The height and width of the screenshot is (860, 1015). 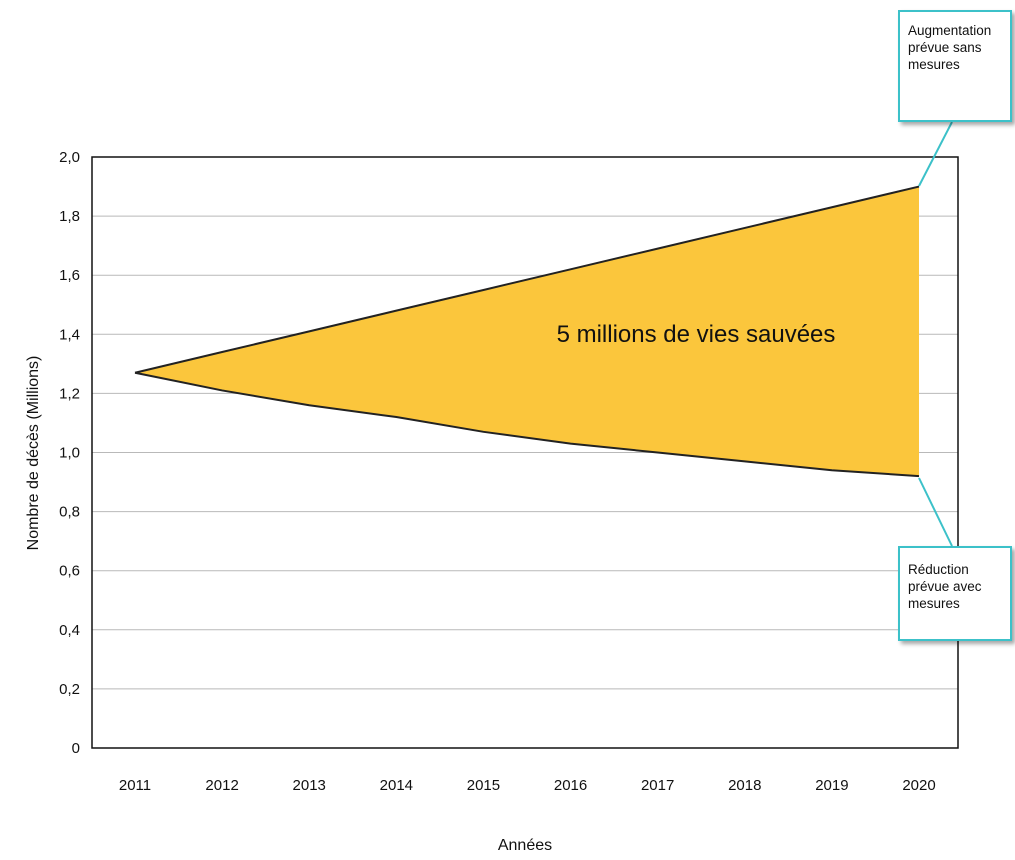 I want to click on lower-series-line, so click(x=527, y=424).